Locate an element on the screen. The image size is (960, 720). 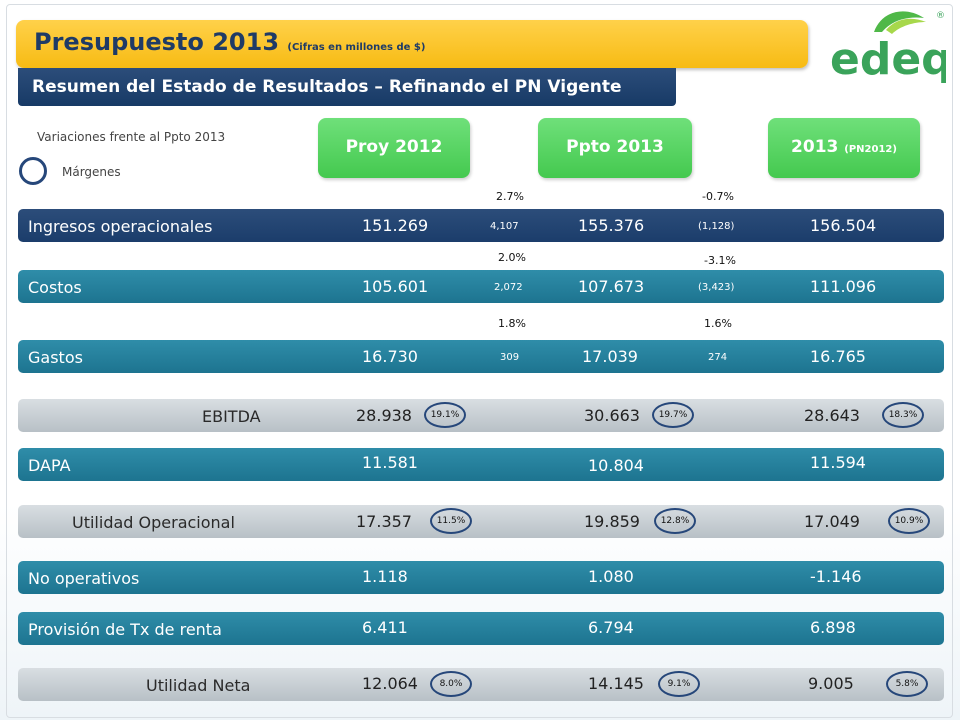
row-label: Gastos is located at coordinates (55, 357).